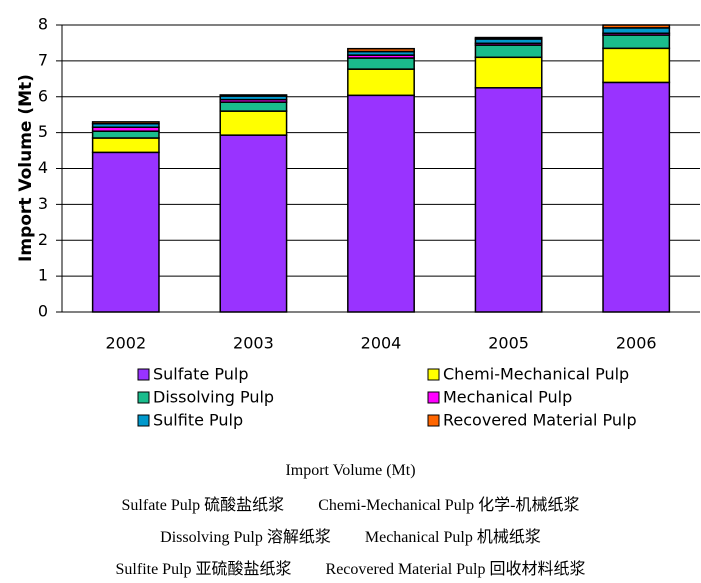 This screenshot has width=701, height=583. What do you see at coordinates (125, 343) in the screenshot?
I see `x-tick-label: 2002` at bounding box center [125, 343].